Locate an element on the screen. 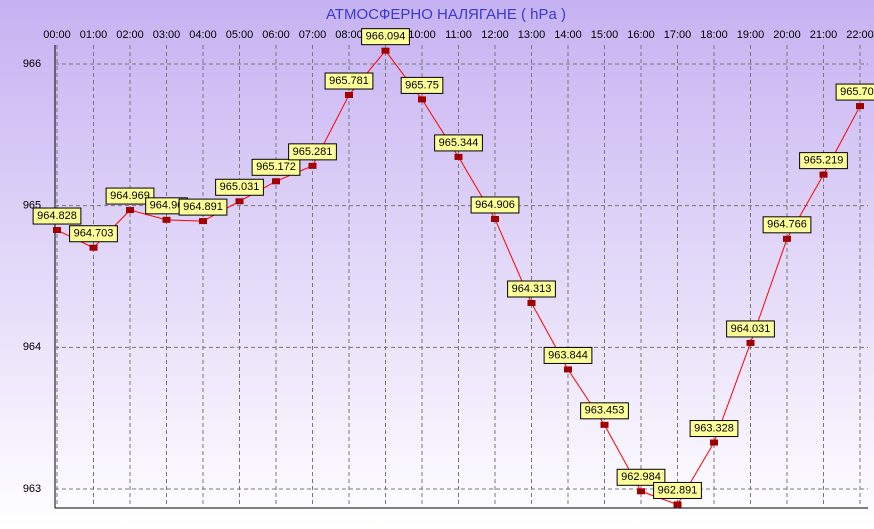  x-tick-label: 10:00 is located at coordinates (422, 35).